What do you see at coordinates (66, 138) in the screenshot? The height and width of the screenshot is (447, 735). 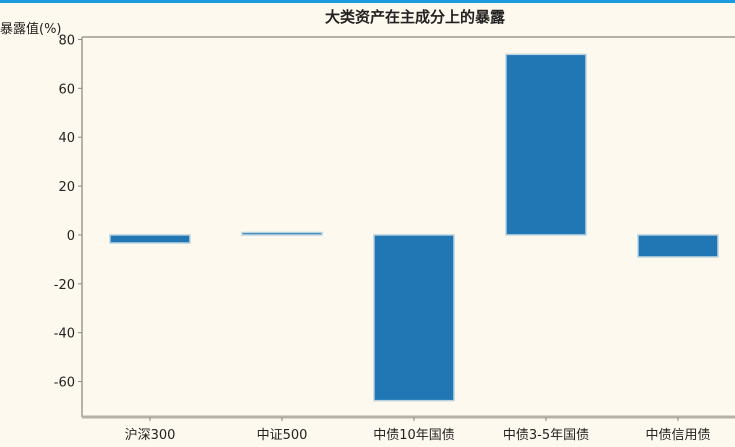 I see `y-tick-label: 40` at bounding box center [66, 138].